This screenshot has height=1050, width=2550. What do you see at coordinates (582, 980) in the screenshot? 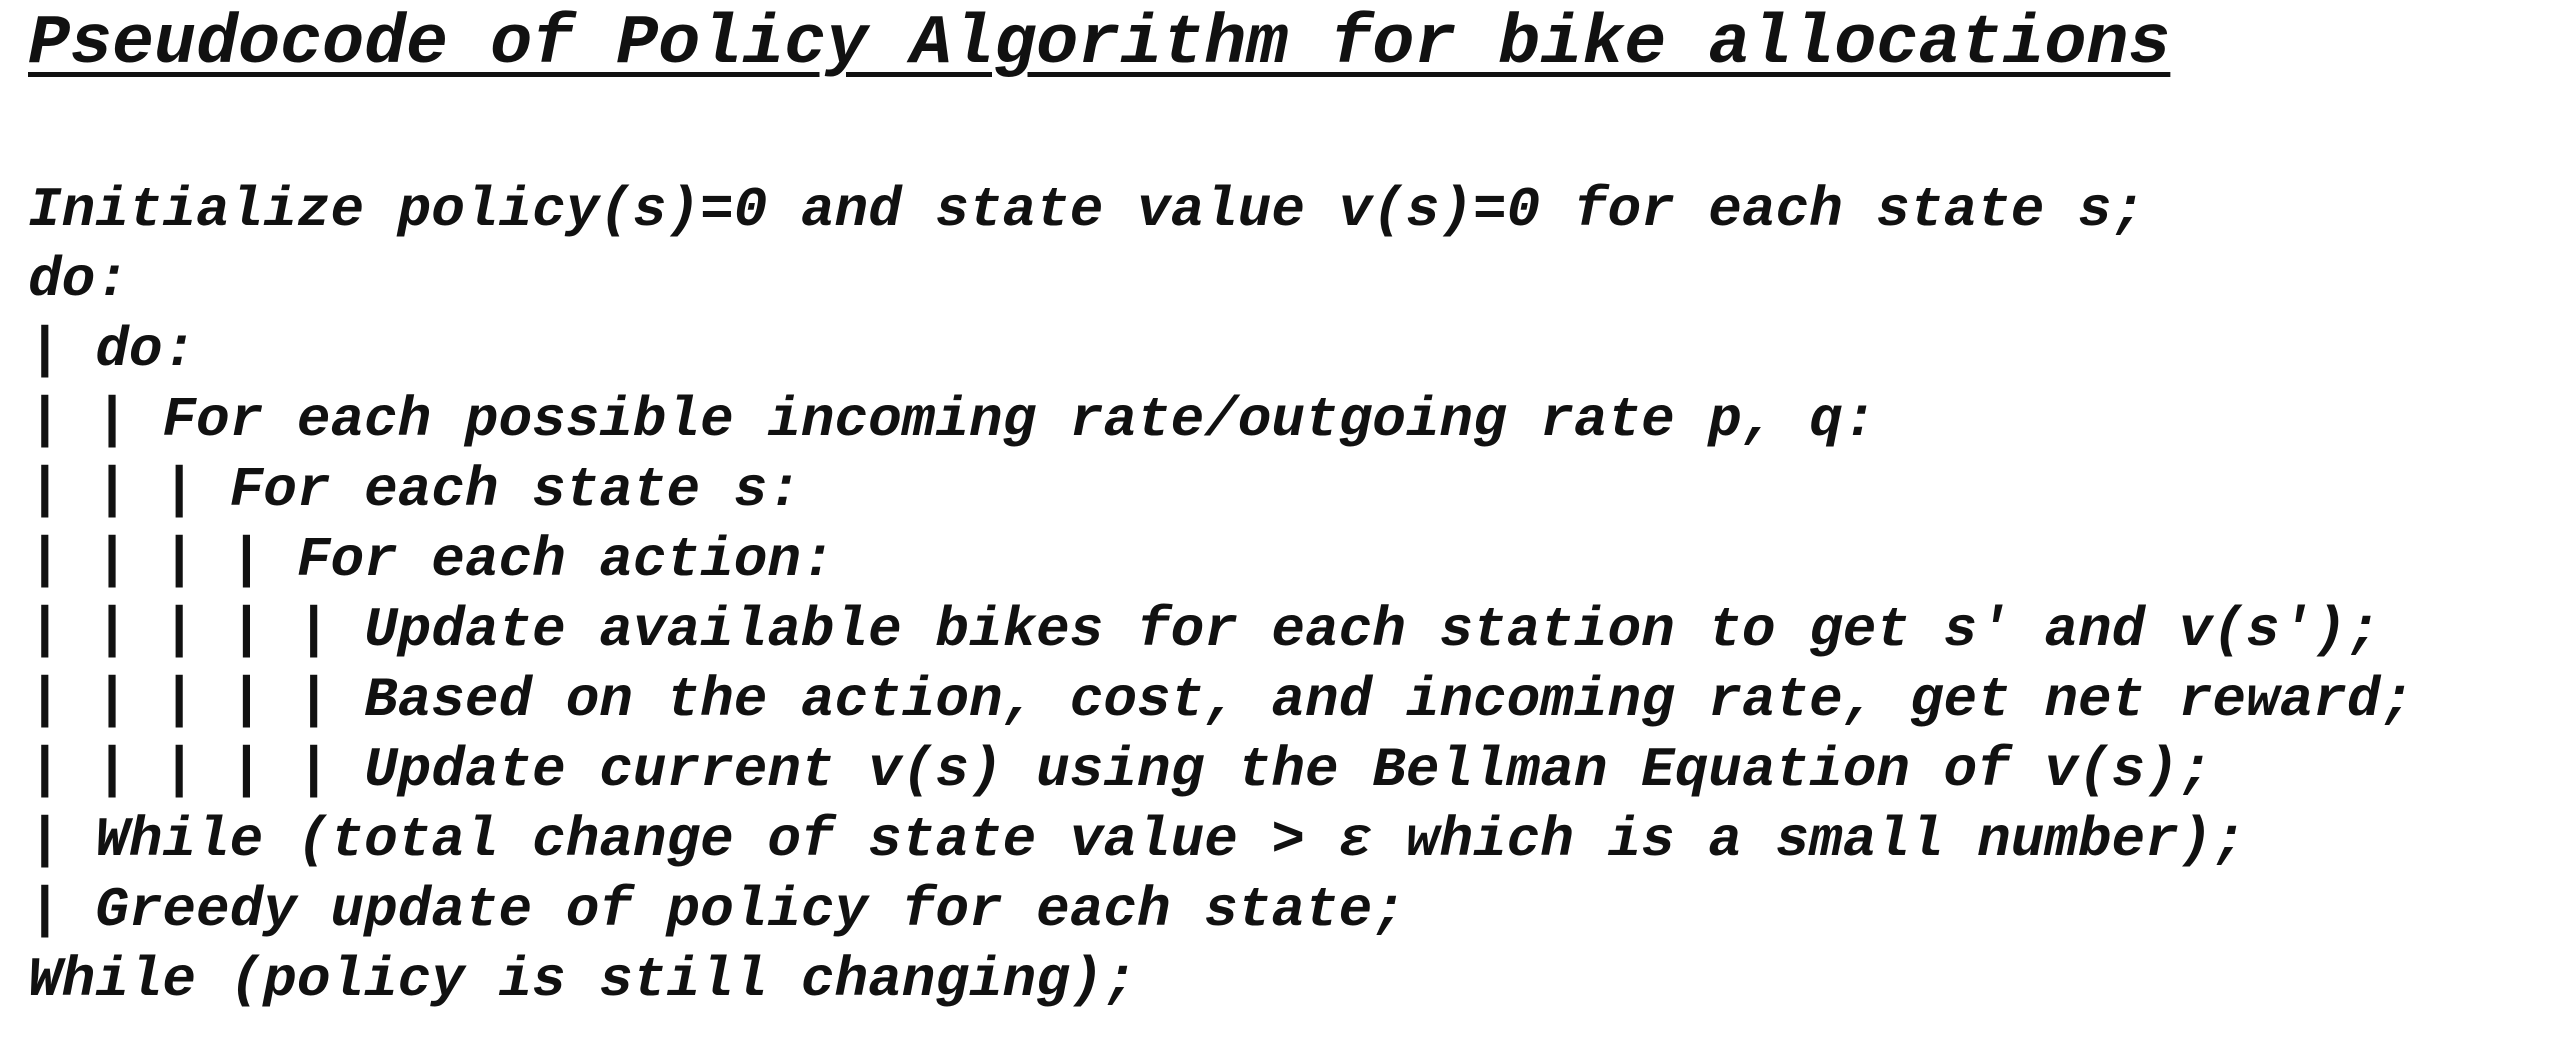
I see `code-text: While (policy is still changing);` at bounding box center [582, 980].